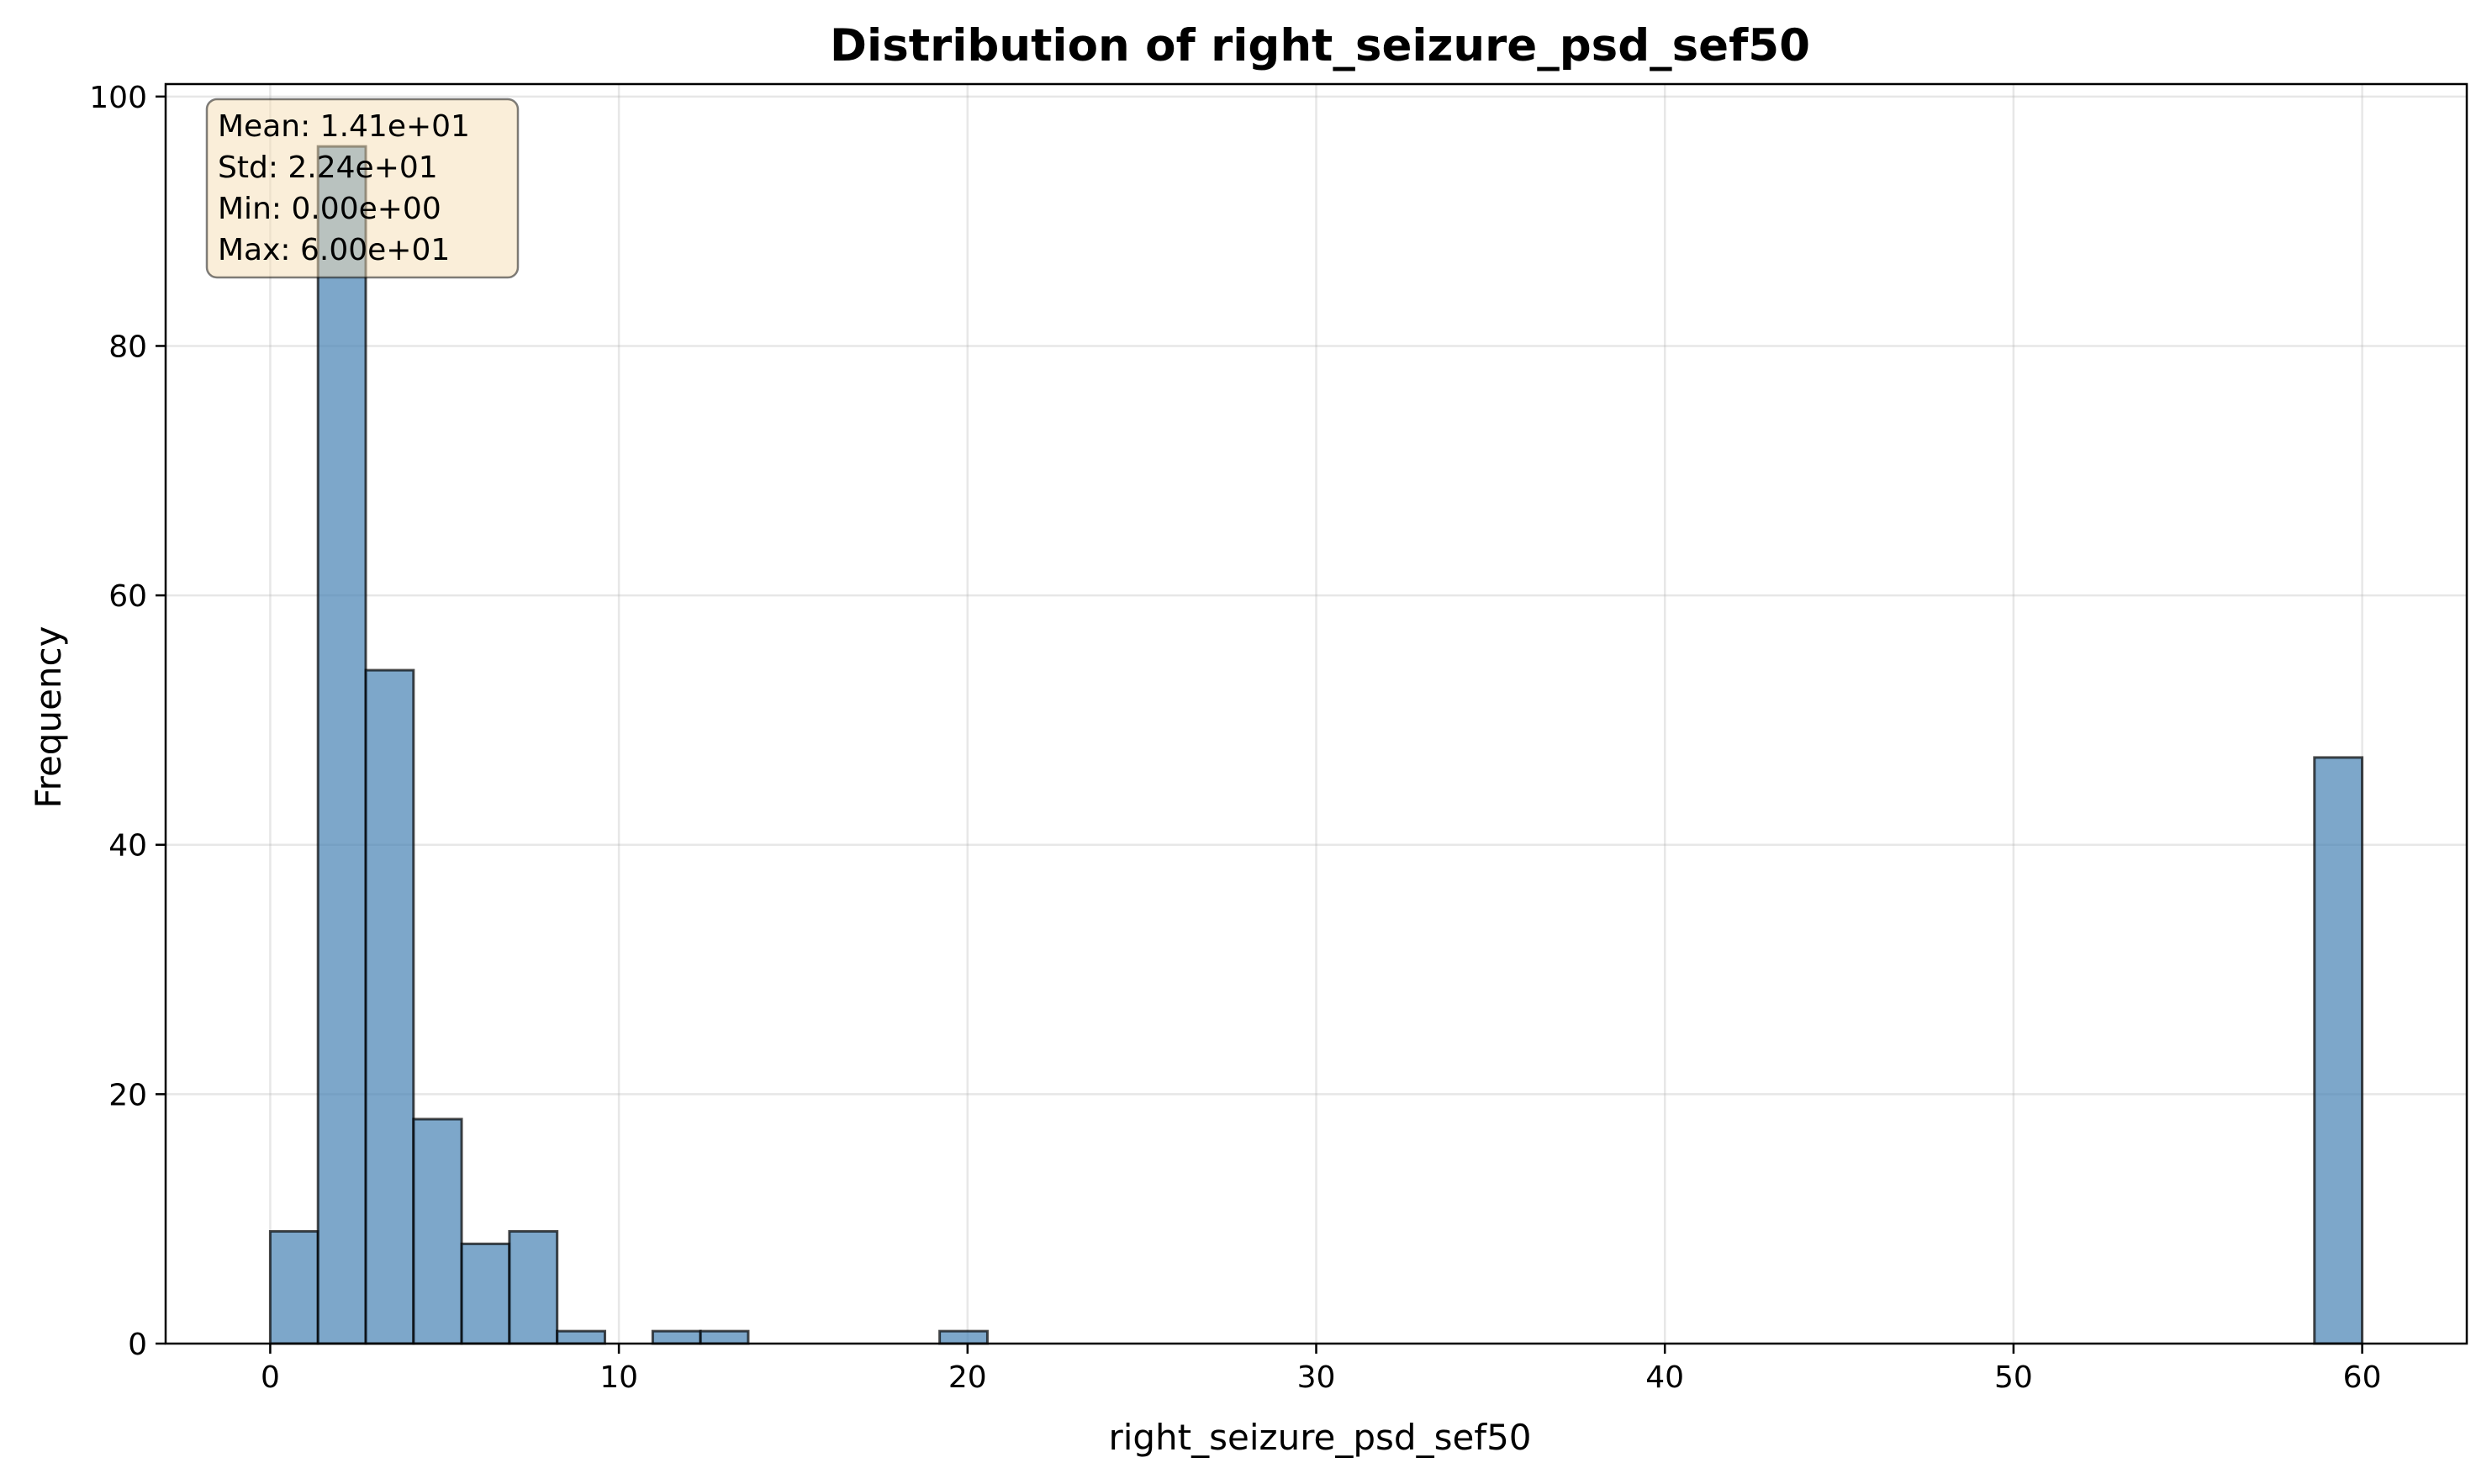 Image resolution: width=2492 pixels, height=1484 pixels. What do you see at coordinates (2362, 1377) in the screenshot?
I see `x-tick-label: 60` at bounding box center [2362, 1377].